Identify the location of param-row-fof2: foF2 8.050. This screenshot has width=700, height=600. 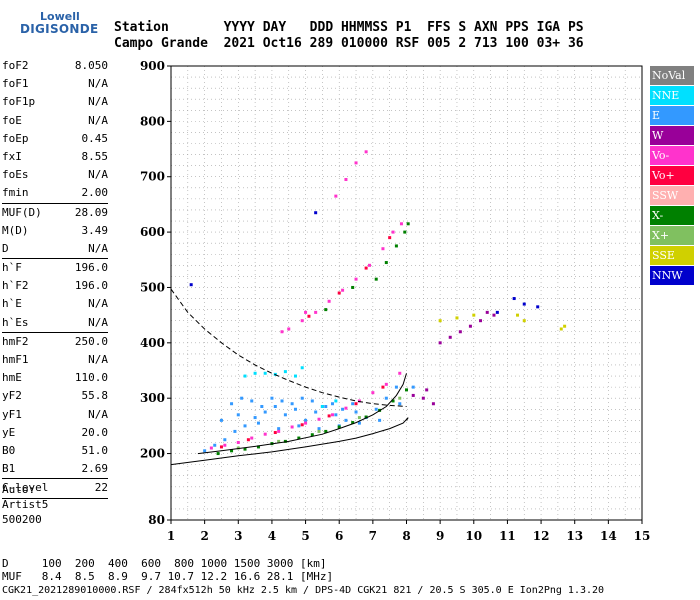
(55, 66).